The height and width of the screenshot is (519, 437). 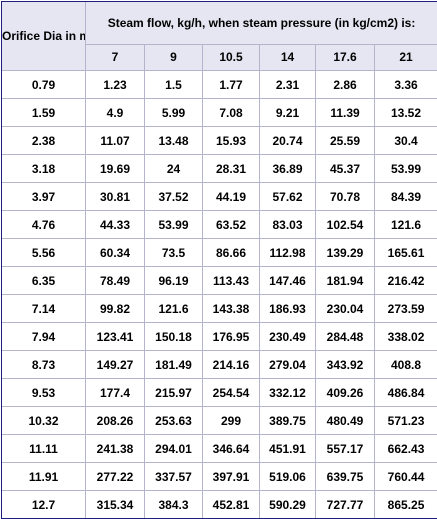 What do you see at coordinates (288, 113) in the screenshot?
I see `steam-flow-cell: 9.21` at bounding box center [288, 113].